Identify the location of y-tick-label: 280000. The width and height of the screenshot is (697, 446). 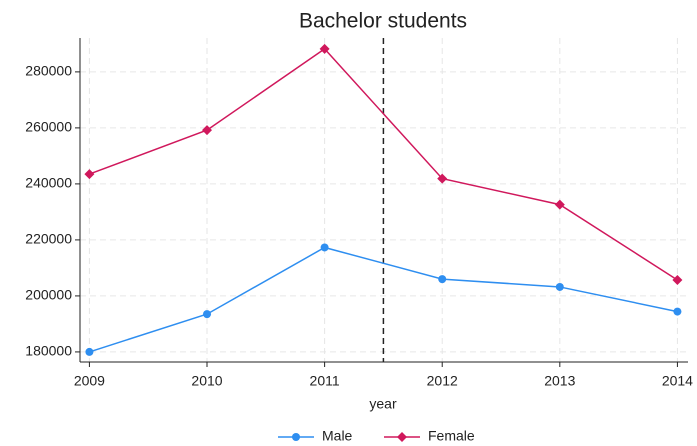
(48, 71).